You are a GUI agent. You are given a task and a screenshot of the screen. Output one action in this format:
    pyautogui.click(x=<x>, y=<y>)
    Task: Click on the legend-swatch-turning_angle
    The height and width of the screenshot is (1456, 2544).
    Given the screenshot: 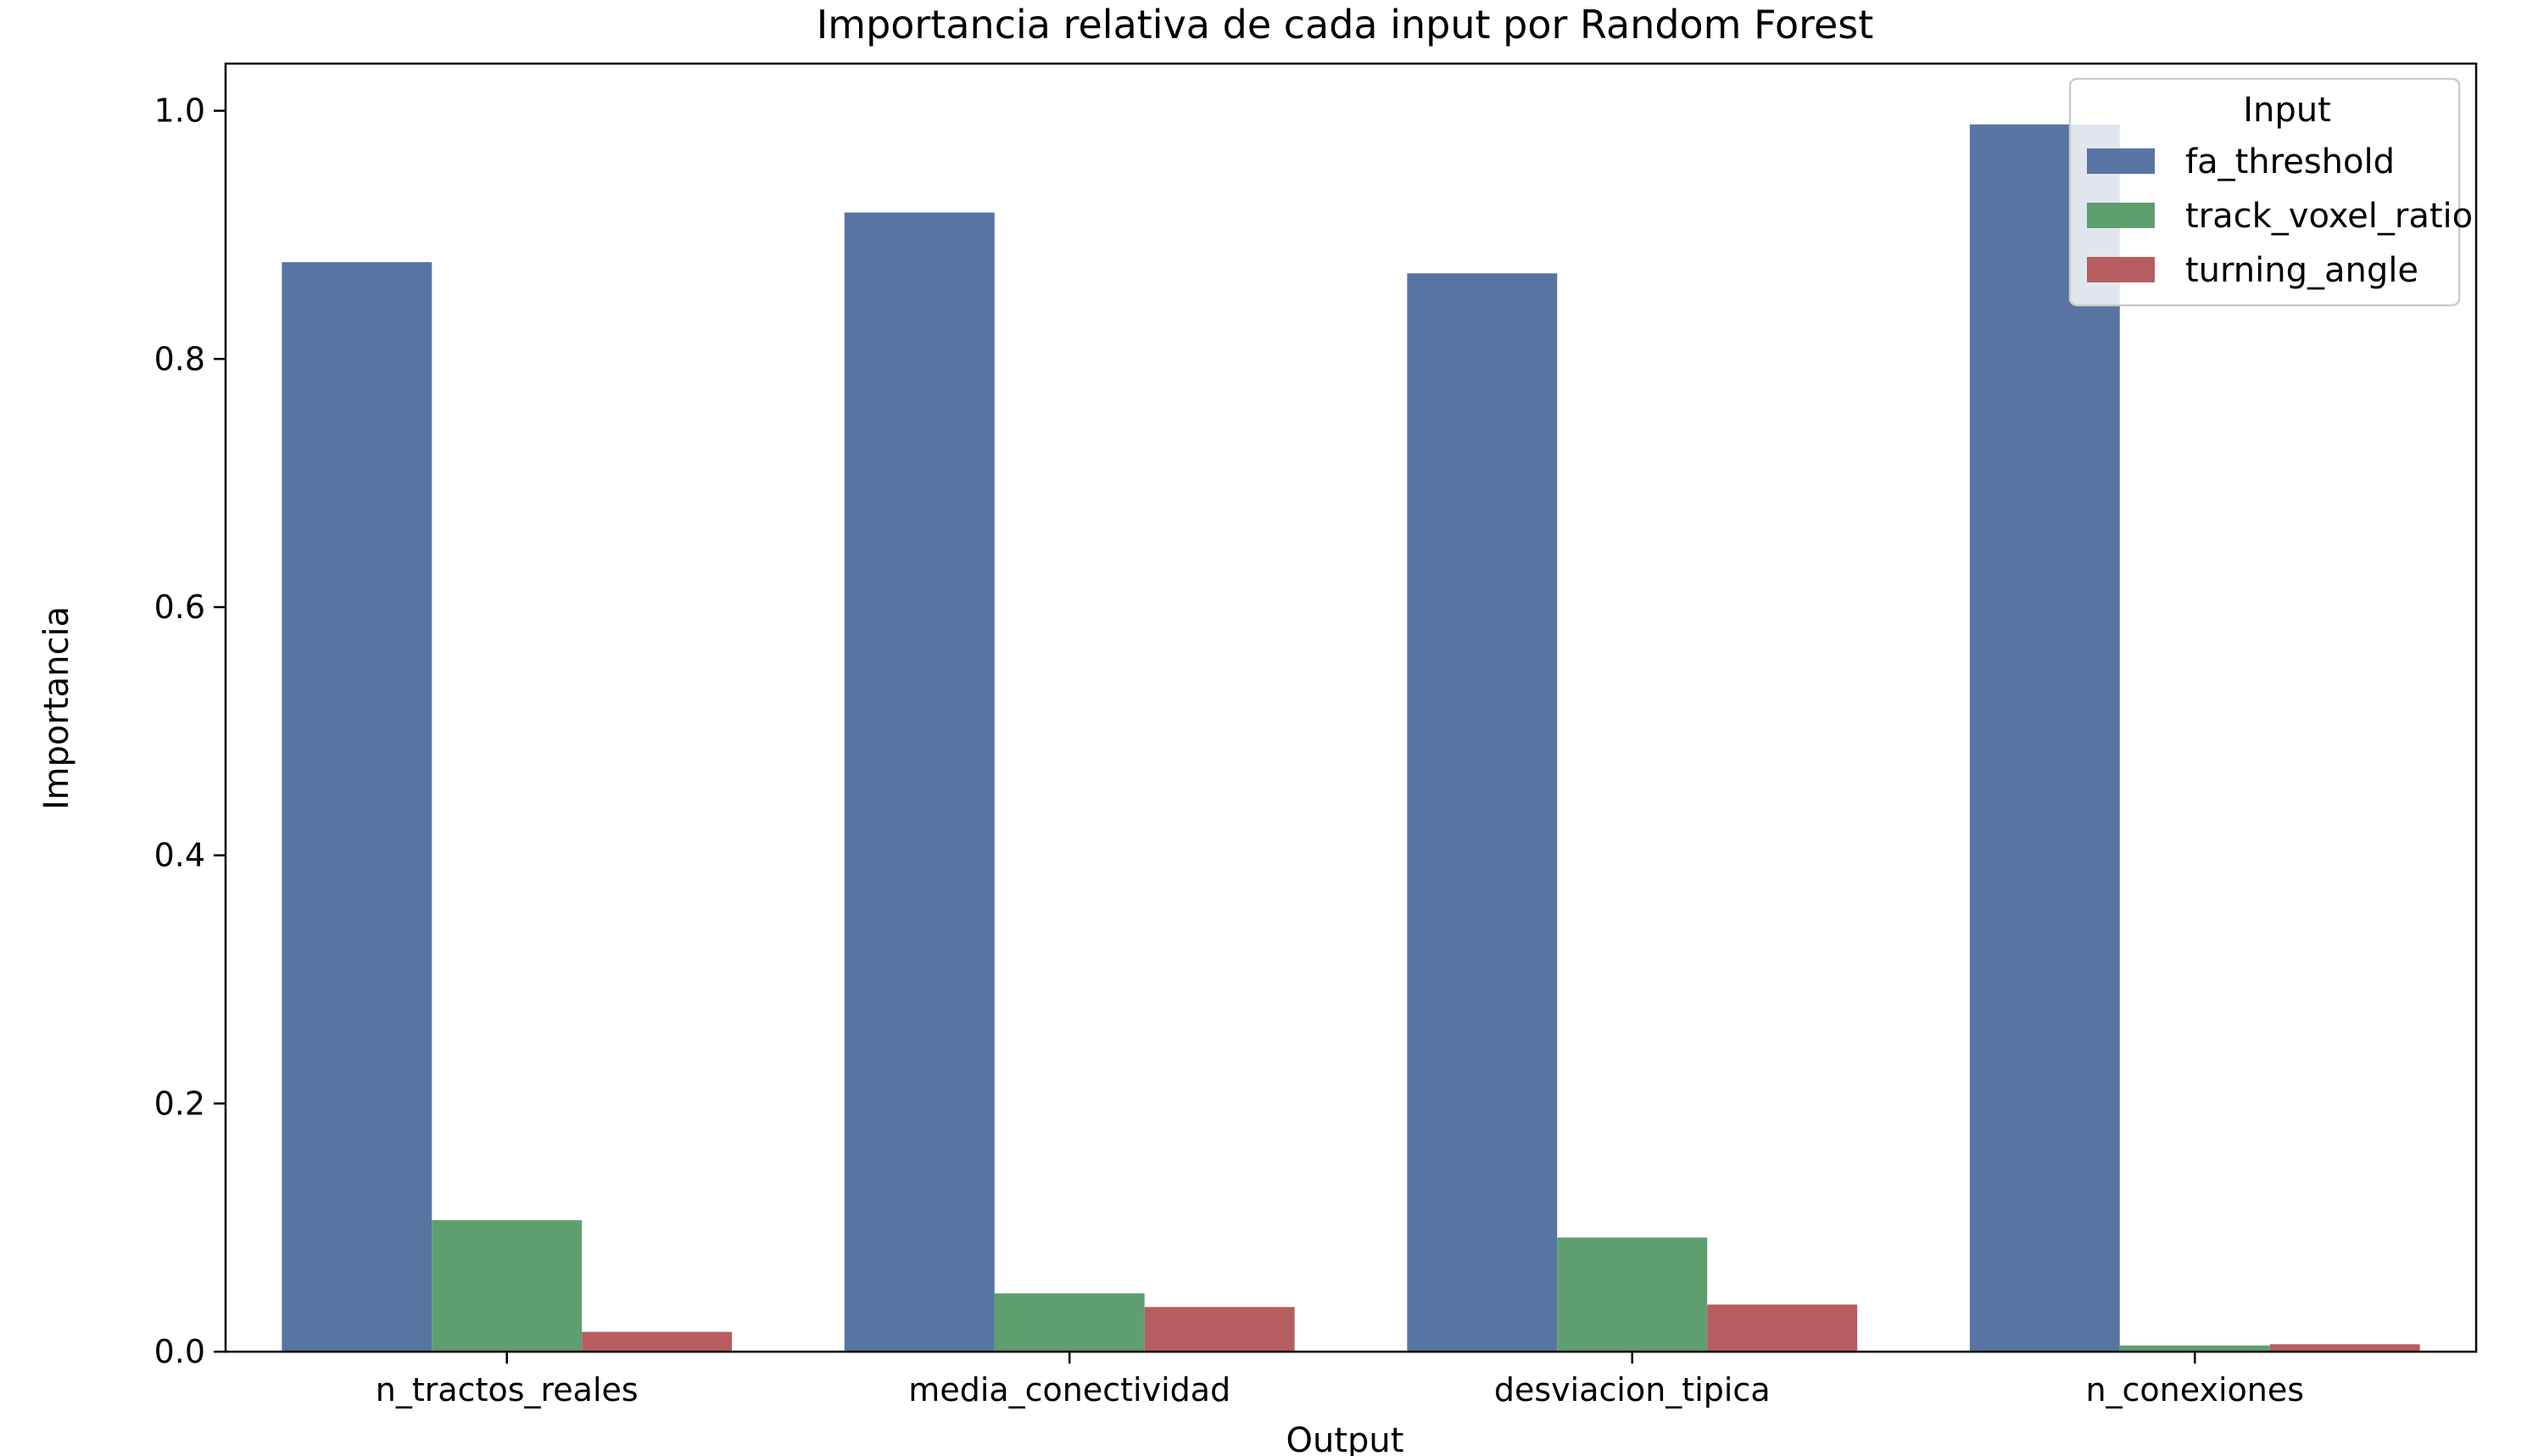 What is the action you would take?
    pyautogui.click(x=2121, y=269)
    